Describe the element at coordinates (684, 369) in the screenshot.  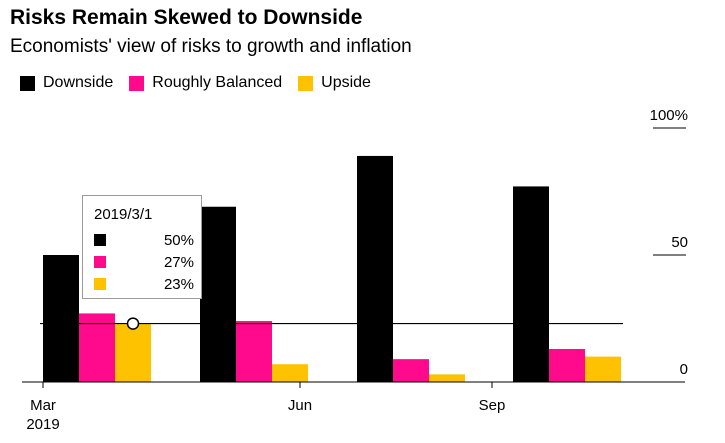
I see `y-tick-label-0: 0` at that location.